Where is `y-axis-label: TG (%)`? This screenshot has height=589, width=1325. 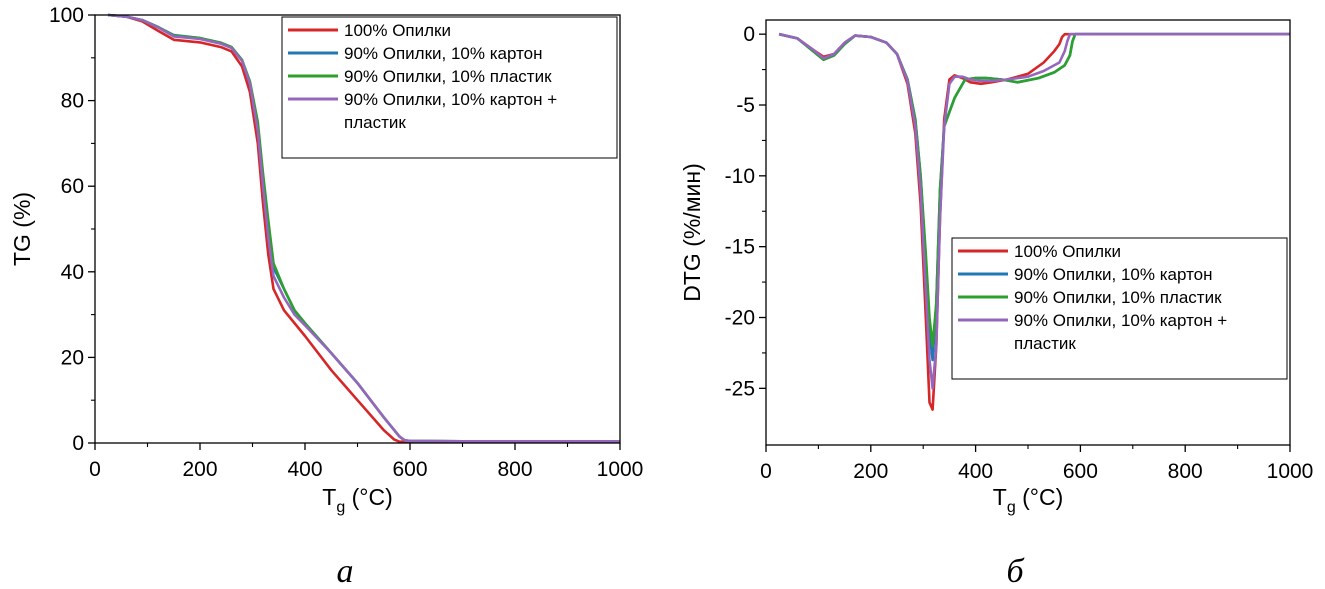 y-axis-label: TG (%) is located at coordinates (22, 229).